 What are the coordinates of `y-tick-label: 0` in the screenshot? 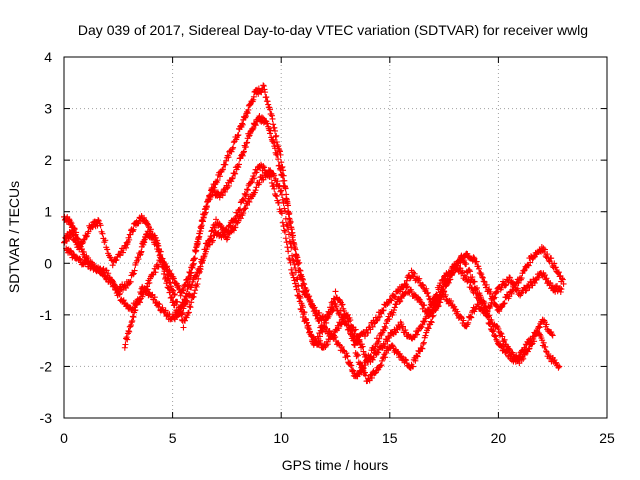 It's located at (48, 263).